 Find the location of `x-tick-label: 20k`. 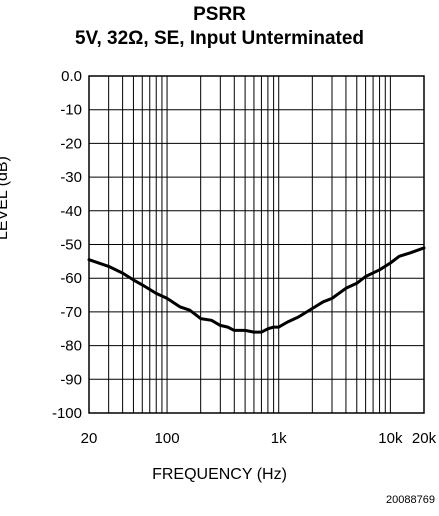

x-tick-label: 20k is located at coordinates (424, 438).